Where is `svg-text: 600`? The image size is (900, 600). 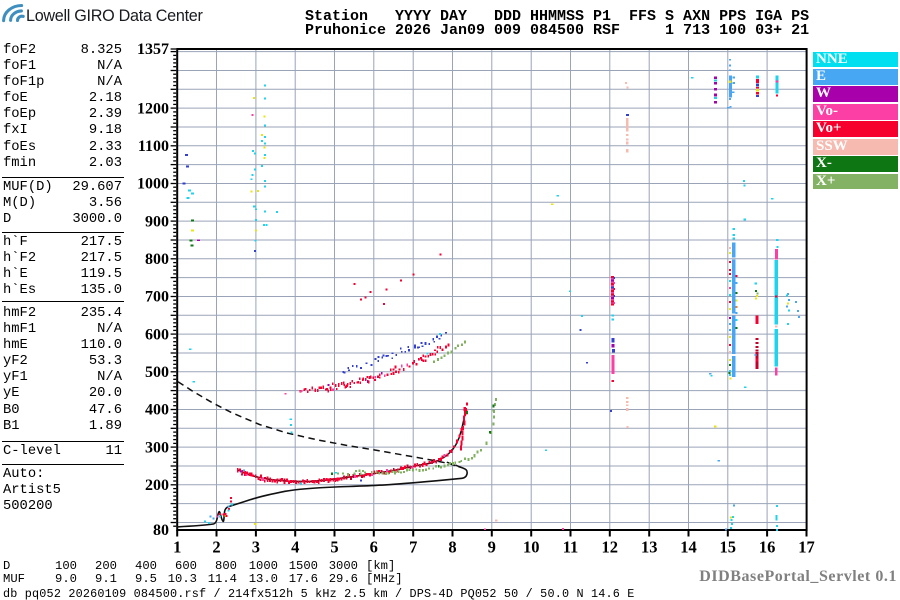 svg-text: 600 is located at coordinates (157, 334).